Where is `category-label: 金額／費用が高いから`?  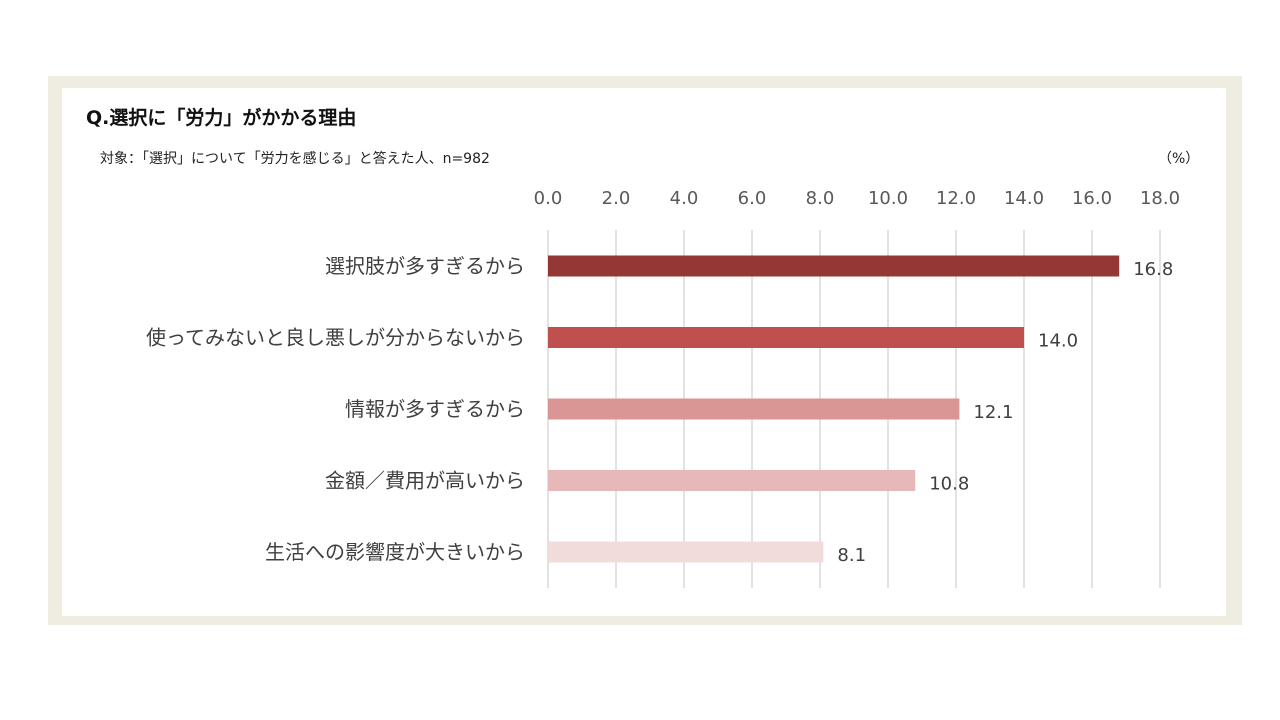
category-label: 金額／費用が高いから is located at coordinates (425, 481).